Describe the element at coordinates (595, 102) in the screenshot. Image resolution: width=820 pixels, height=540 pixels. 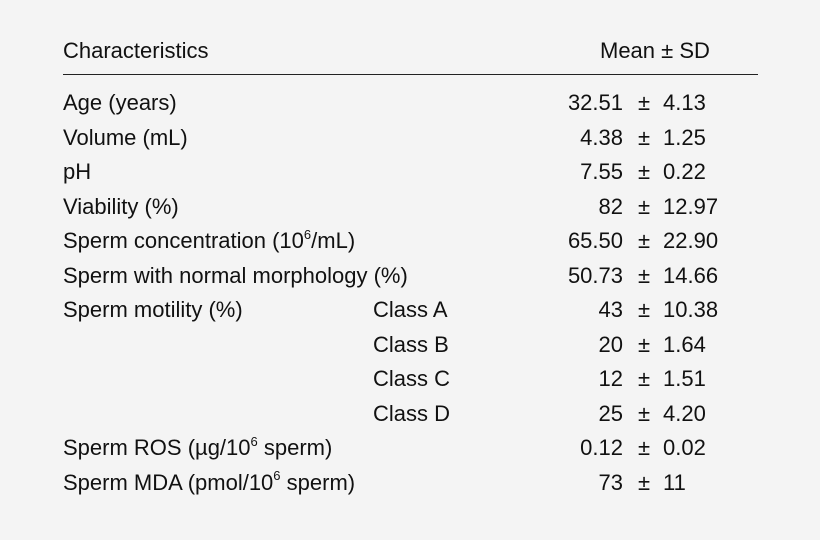
I see `row-mean: 32.51` at that location.